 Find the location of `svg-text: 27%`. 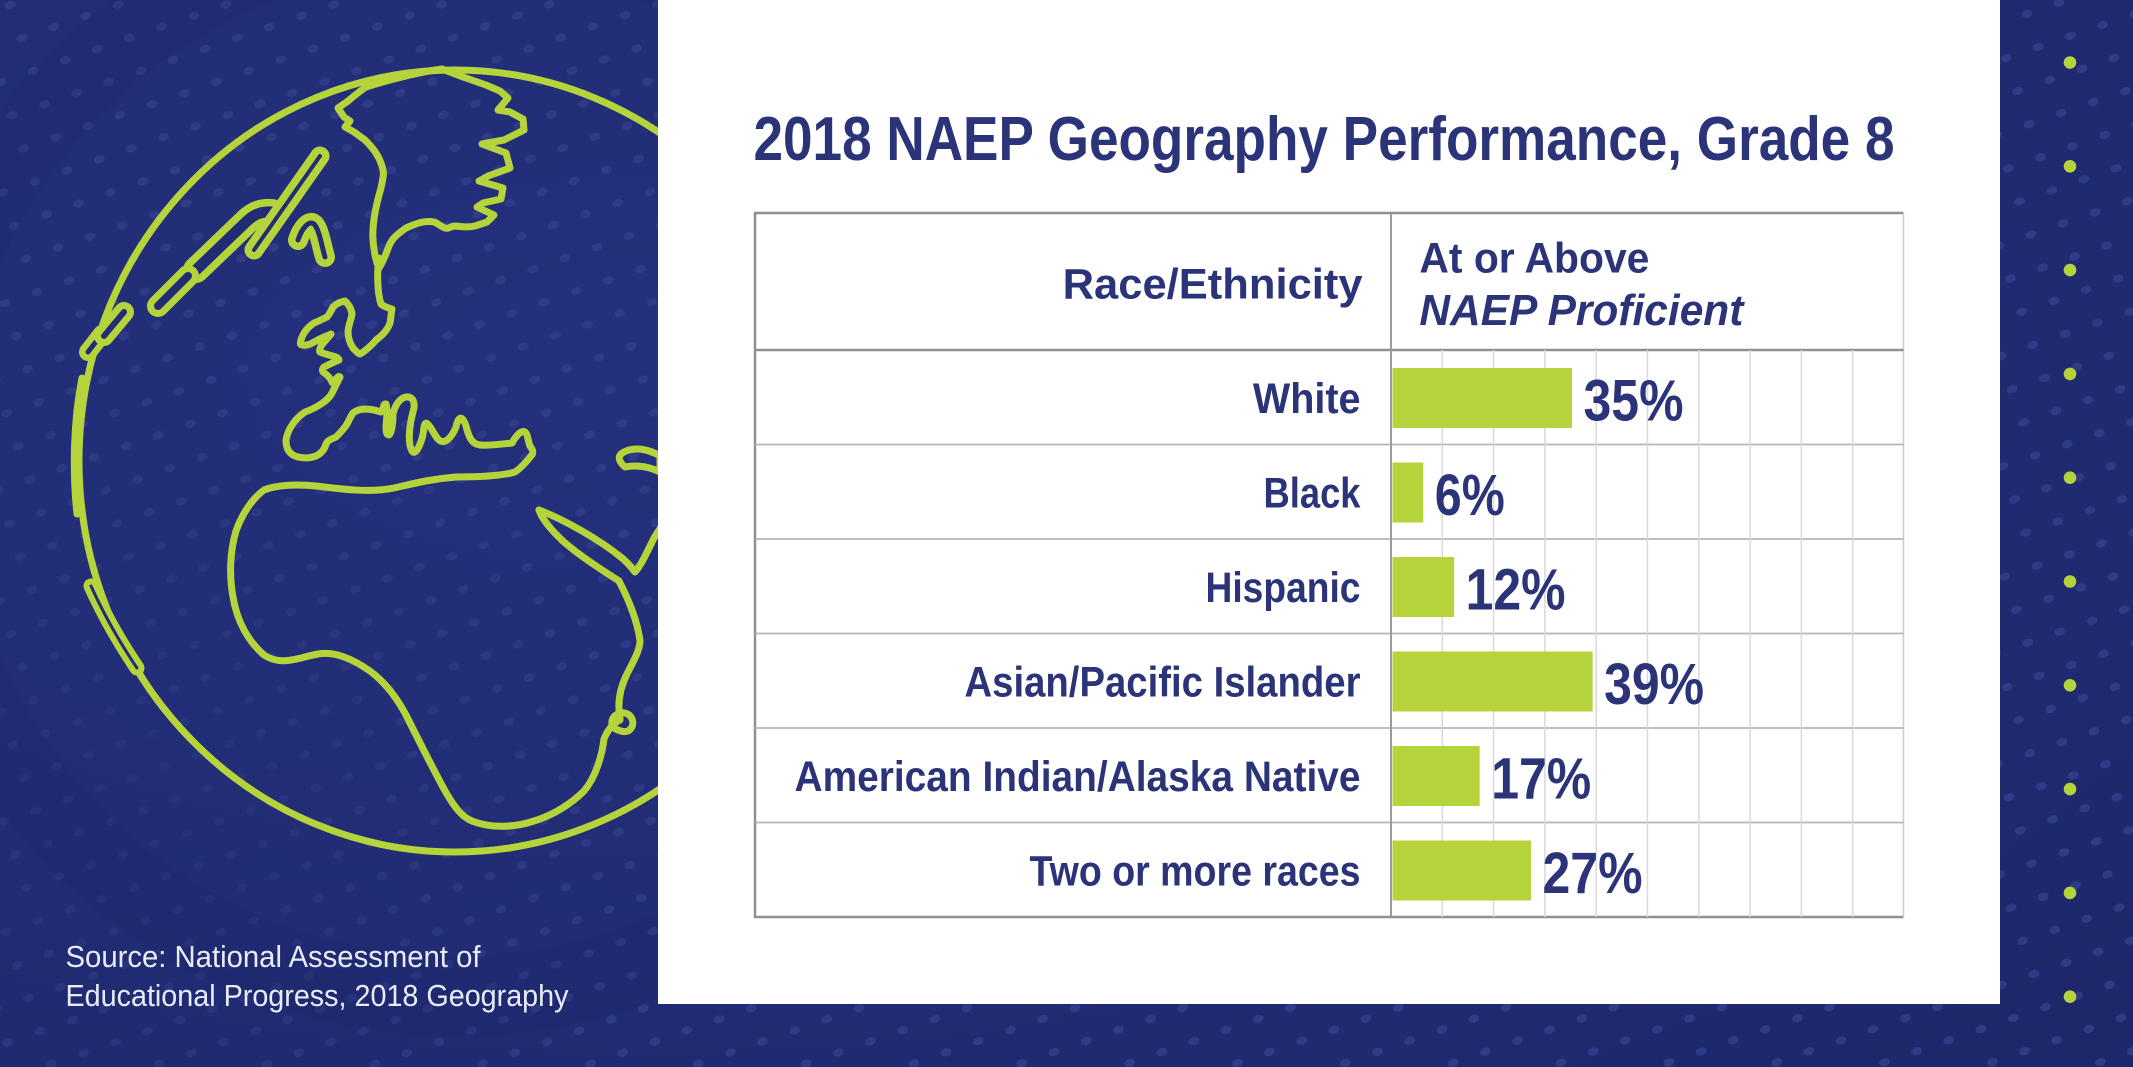

svg-text: 27% is located at coordinates (1593, 873).